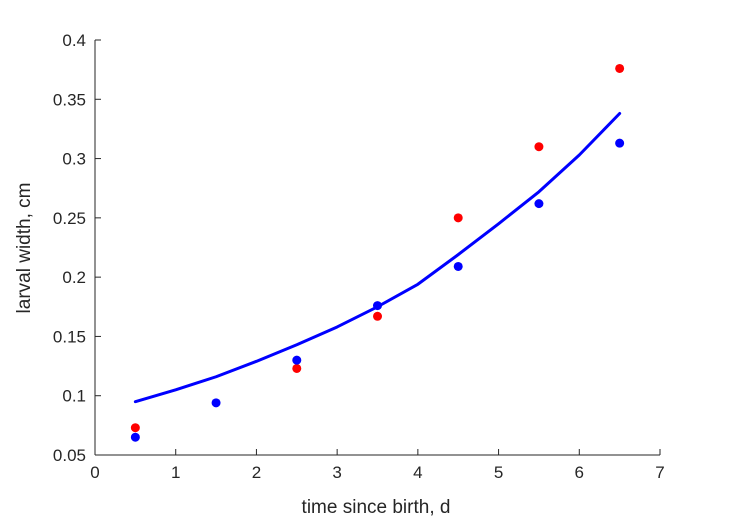  I want to click on x-tick-label: 7, so click(659, 472).